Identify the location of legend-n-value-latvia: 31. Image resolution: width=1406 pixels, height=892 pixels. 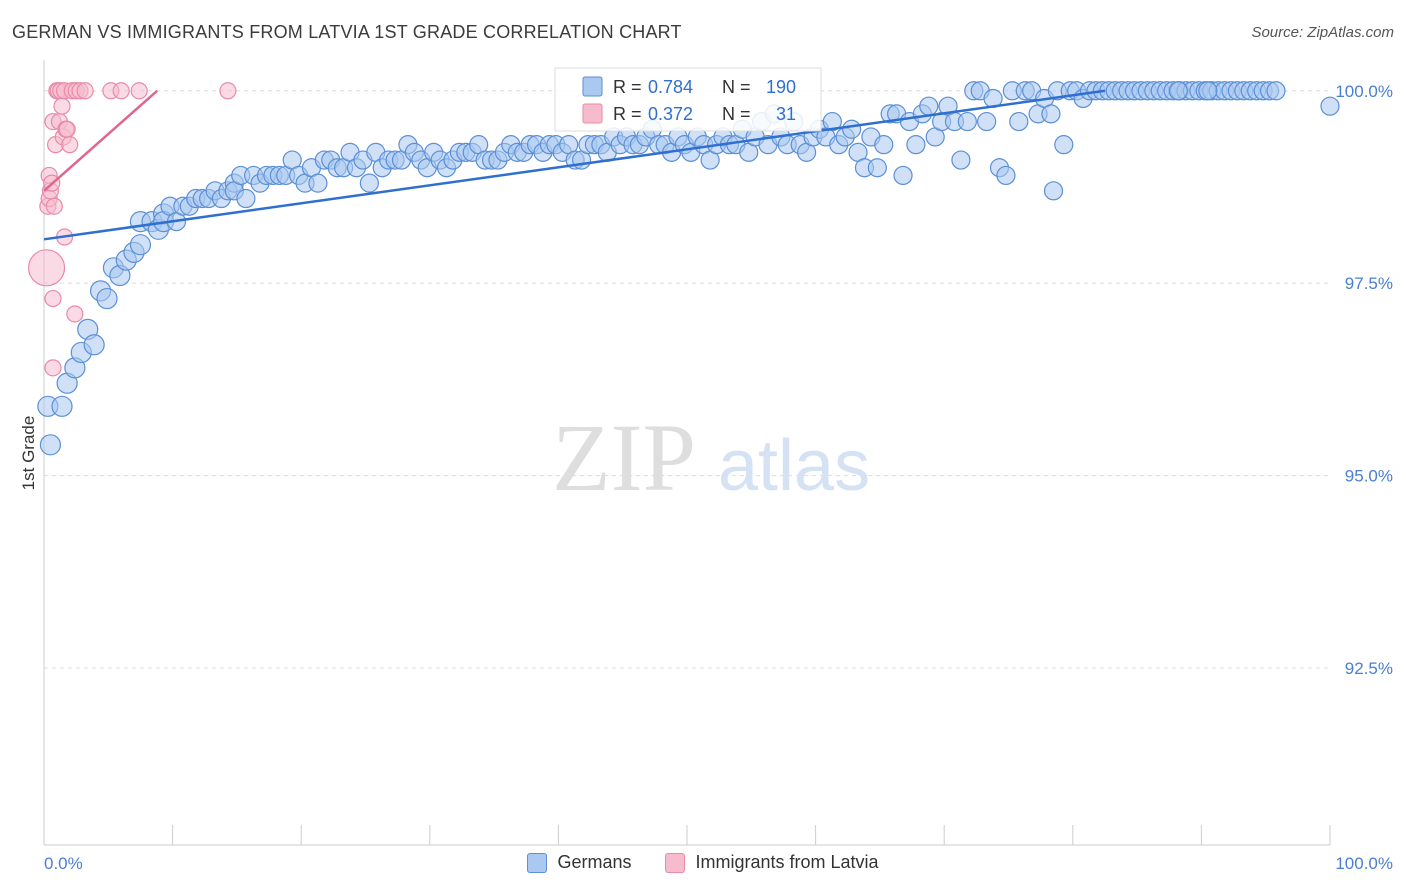
(786, 114).